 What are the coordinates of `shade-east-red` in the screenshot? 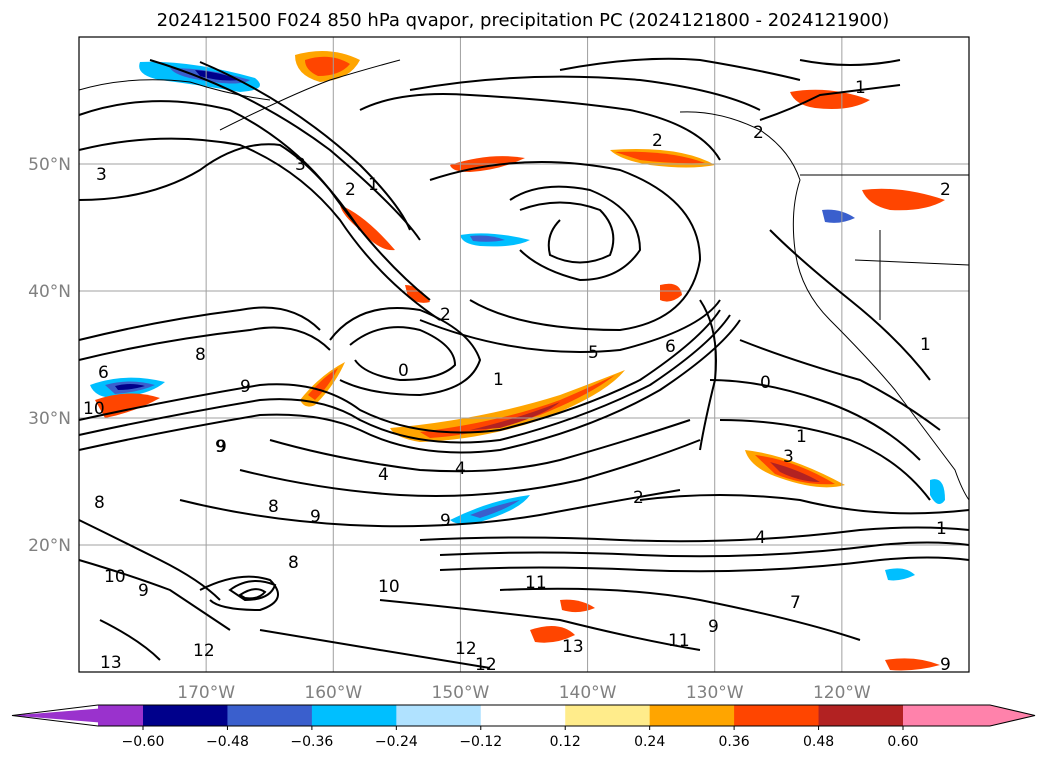 It's located at (671, 292).